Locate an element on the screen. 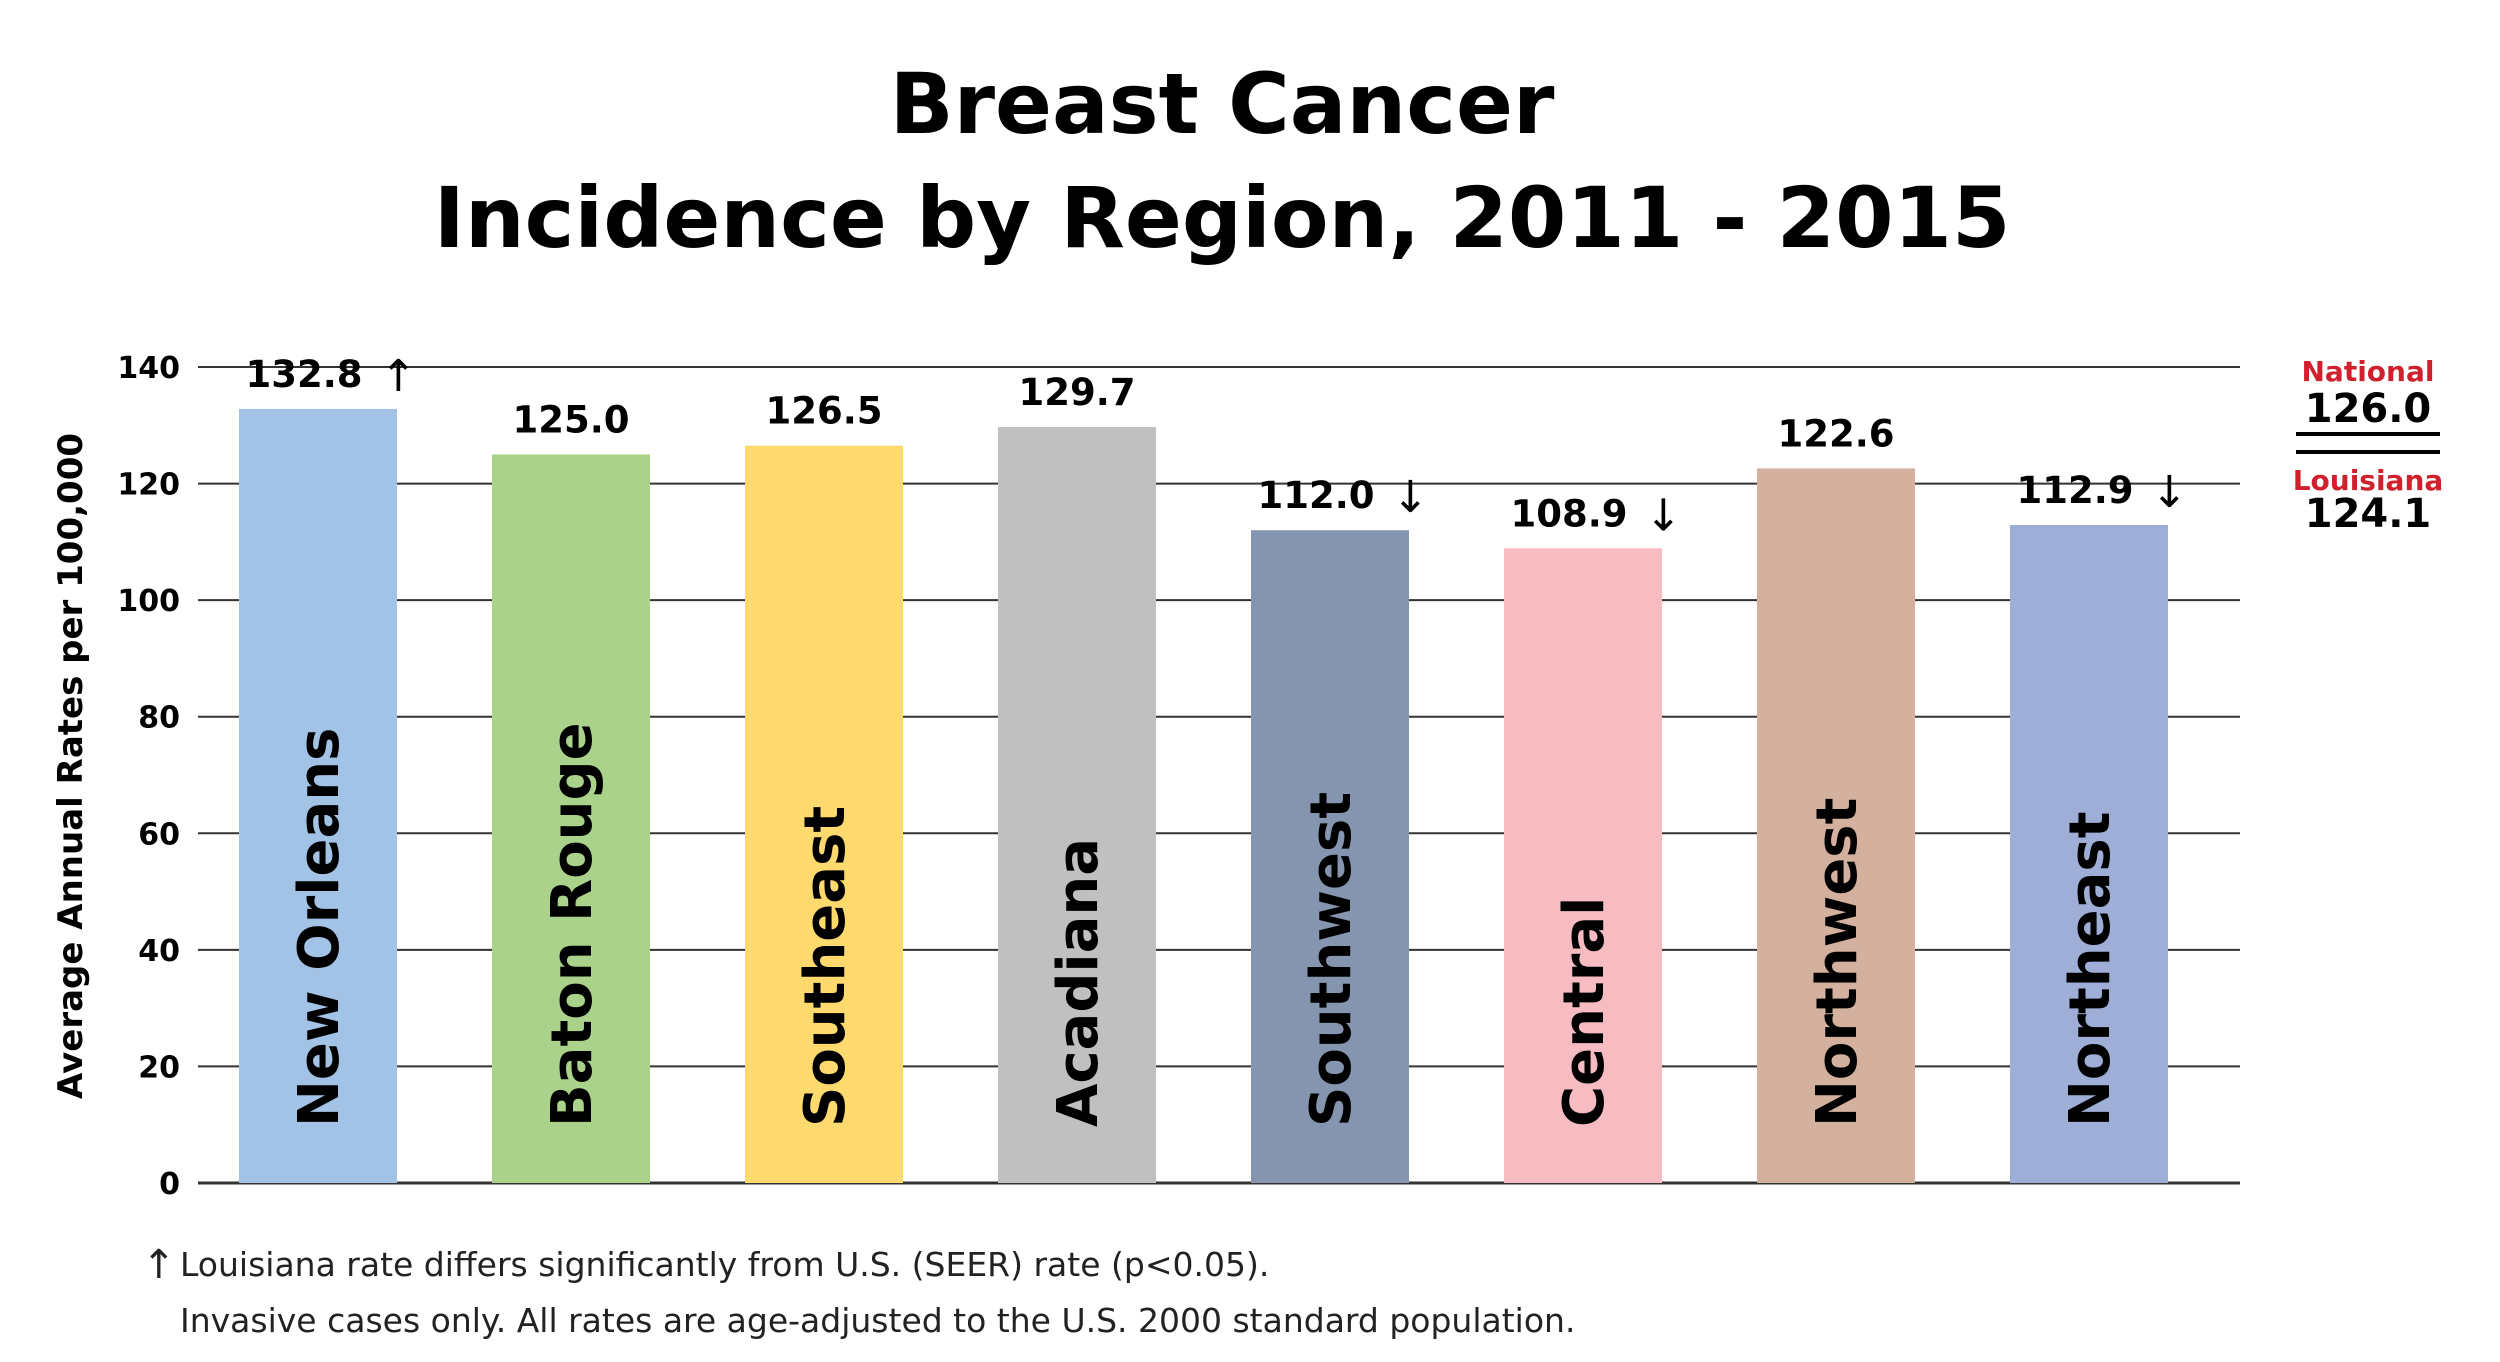 This screenshot has height=1362, width=2500. bar-baton-rouge is located at coordinates (571, 818).